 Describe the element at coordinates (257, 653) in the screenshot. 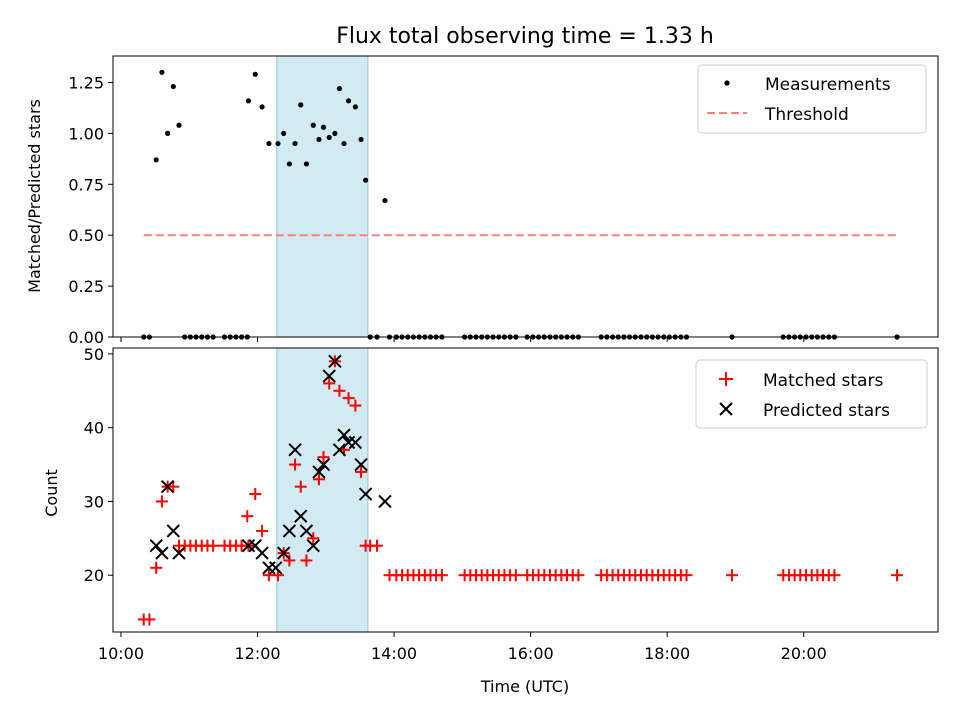

I see `x-tick-label: 12:00` at that location.